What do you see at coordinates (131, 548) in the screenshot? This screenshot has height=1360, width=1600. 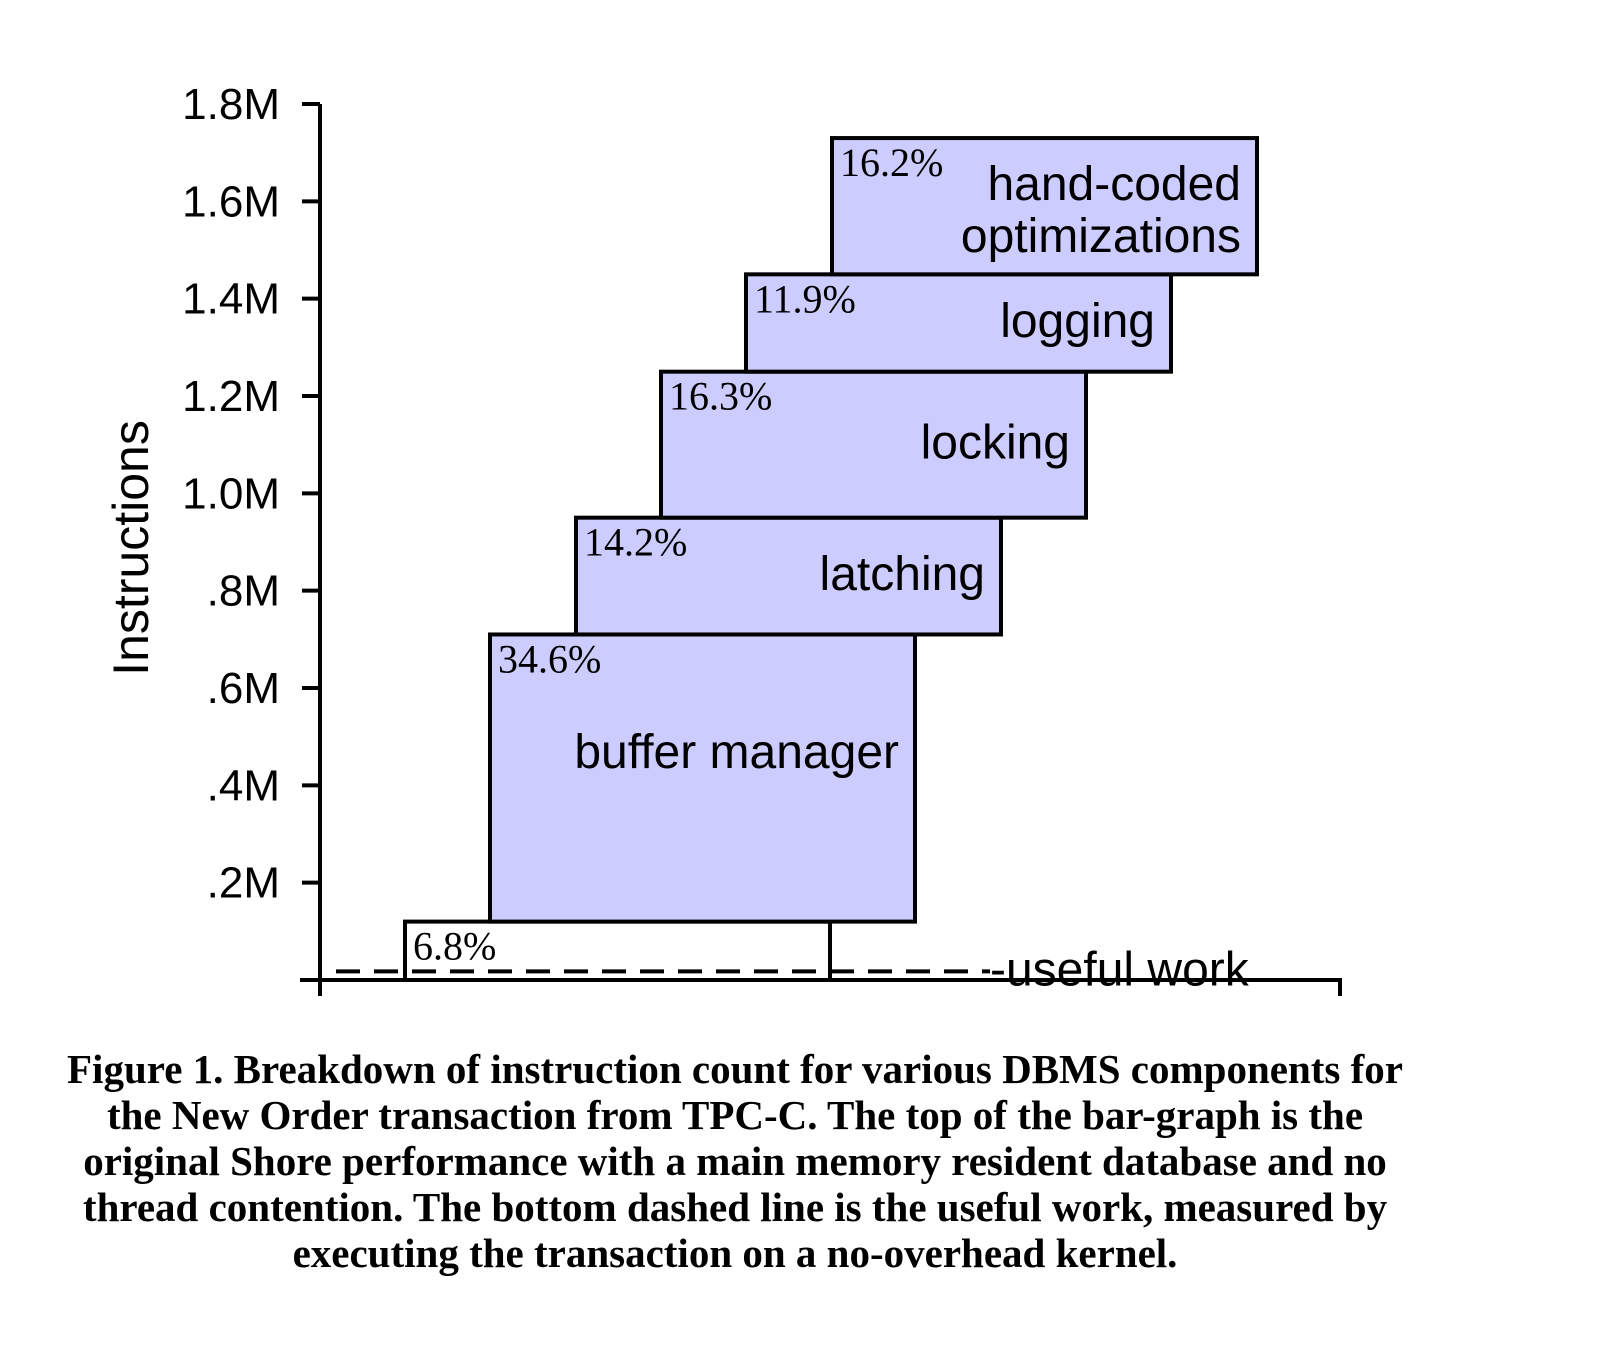 I see `y-axis-label: Instructions` at bounding box center [131, 548].